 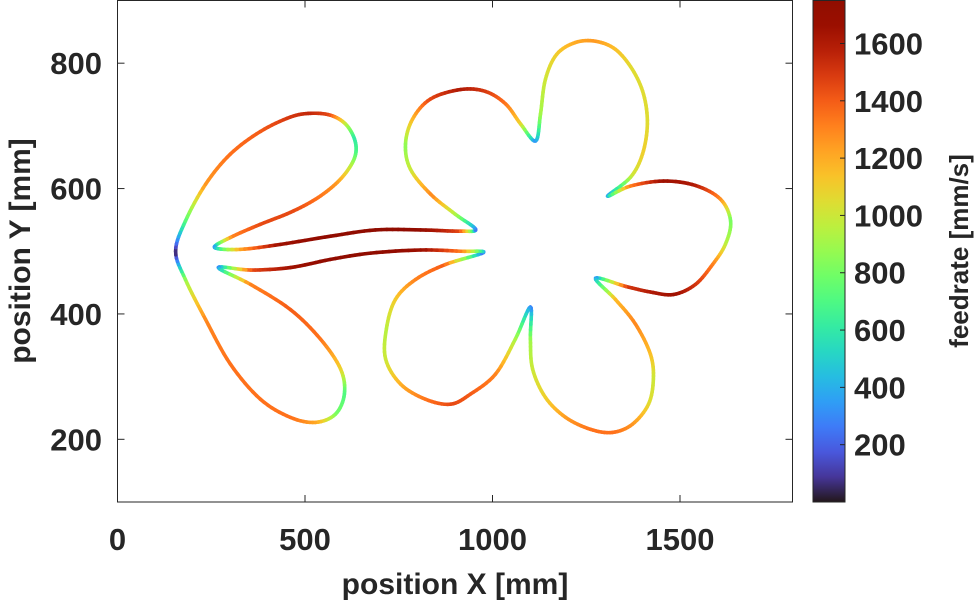 What do you see at coordinates (888, 43) in the screenshot?
I see `colorbar-tick-label: 1600` at bounding box center [888, 43].